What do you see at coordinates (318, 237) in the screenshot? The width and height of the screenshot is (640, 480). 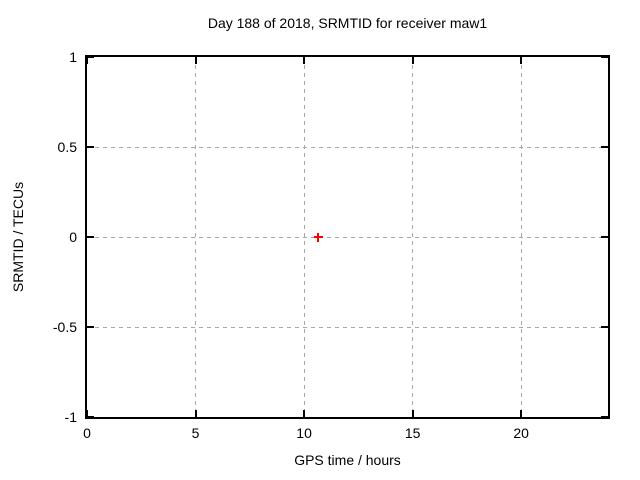 I see `data-point-marker` at bounding box center [318, 237].